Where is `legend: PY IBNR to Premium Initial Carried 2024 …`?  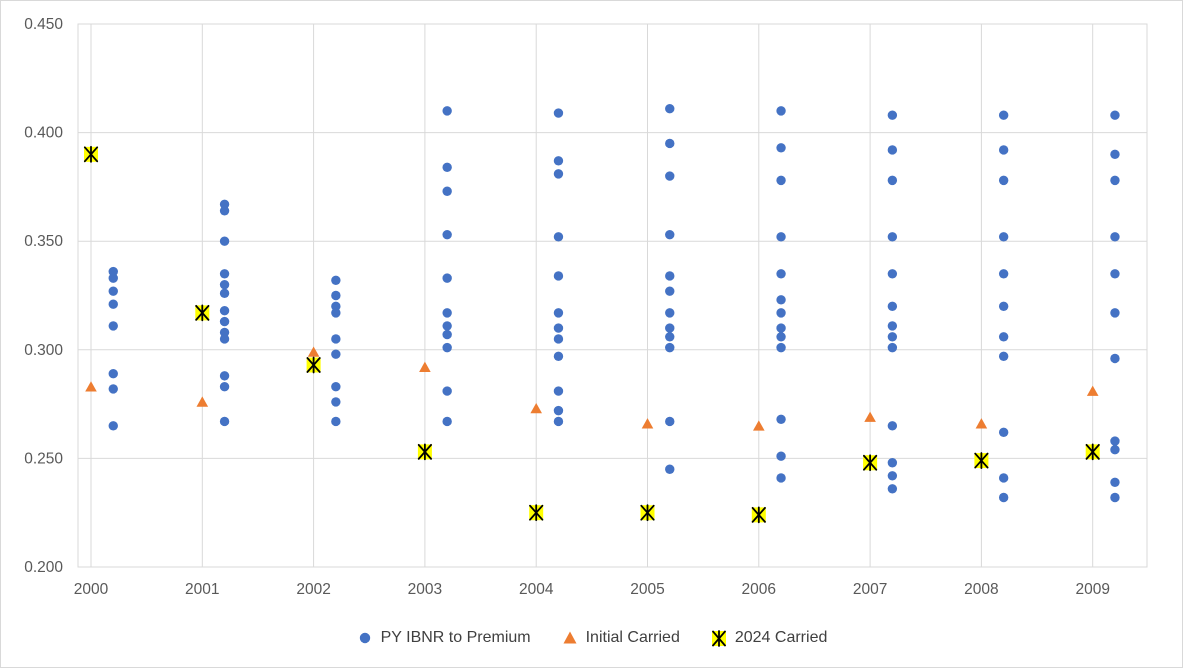
legend: PY IBNR to Premium Initial Carried 2024 … is located at coordinates (591, 638).